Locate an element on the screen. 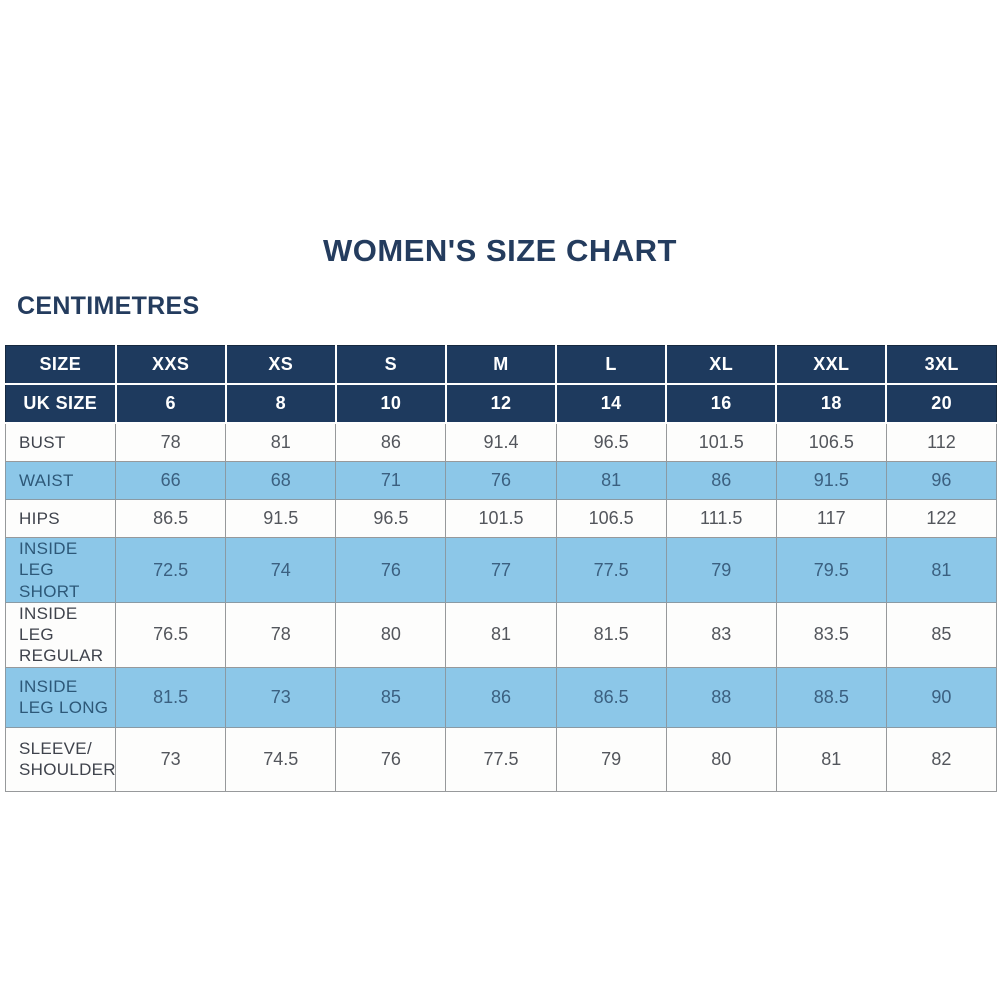 This screenshot has height=1000, width=1000. header-uk-size-value: 8 is located at coordinates (280, 403).